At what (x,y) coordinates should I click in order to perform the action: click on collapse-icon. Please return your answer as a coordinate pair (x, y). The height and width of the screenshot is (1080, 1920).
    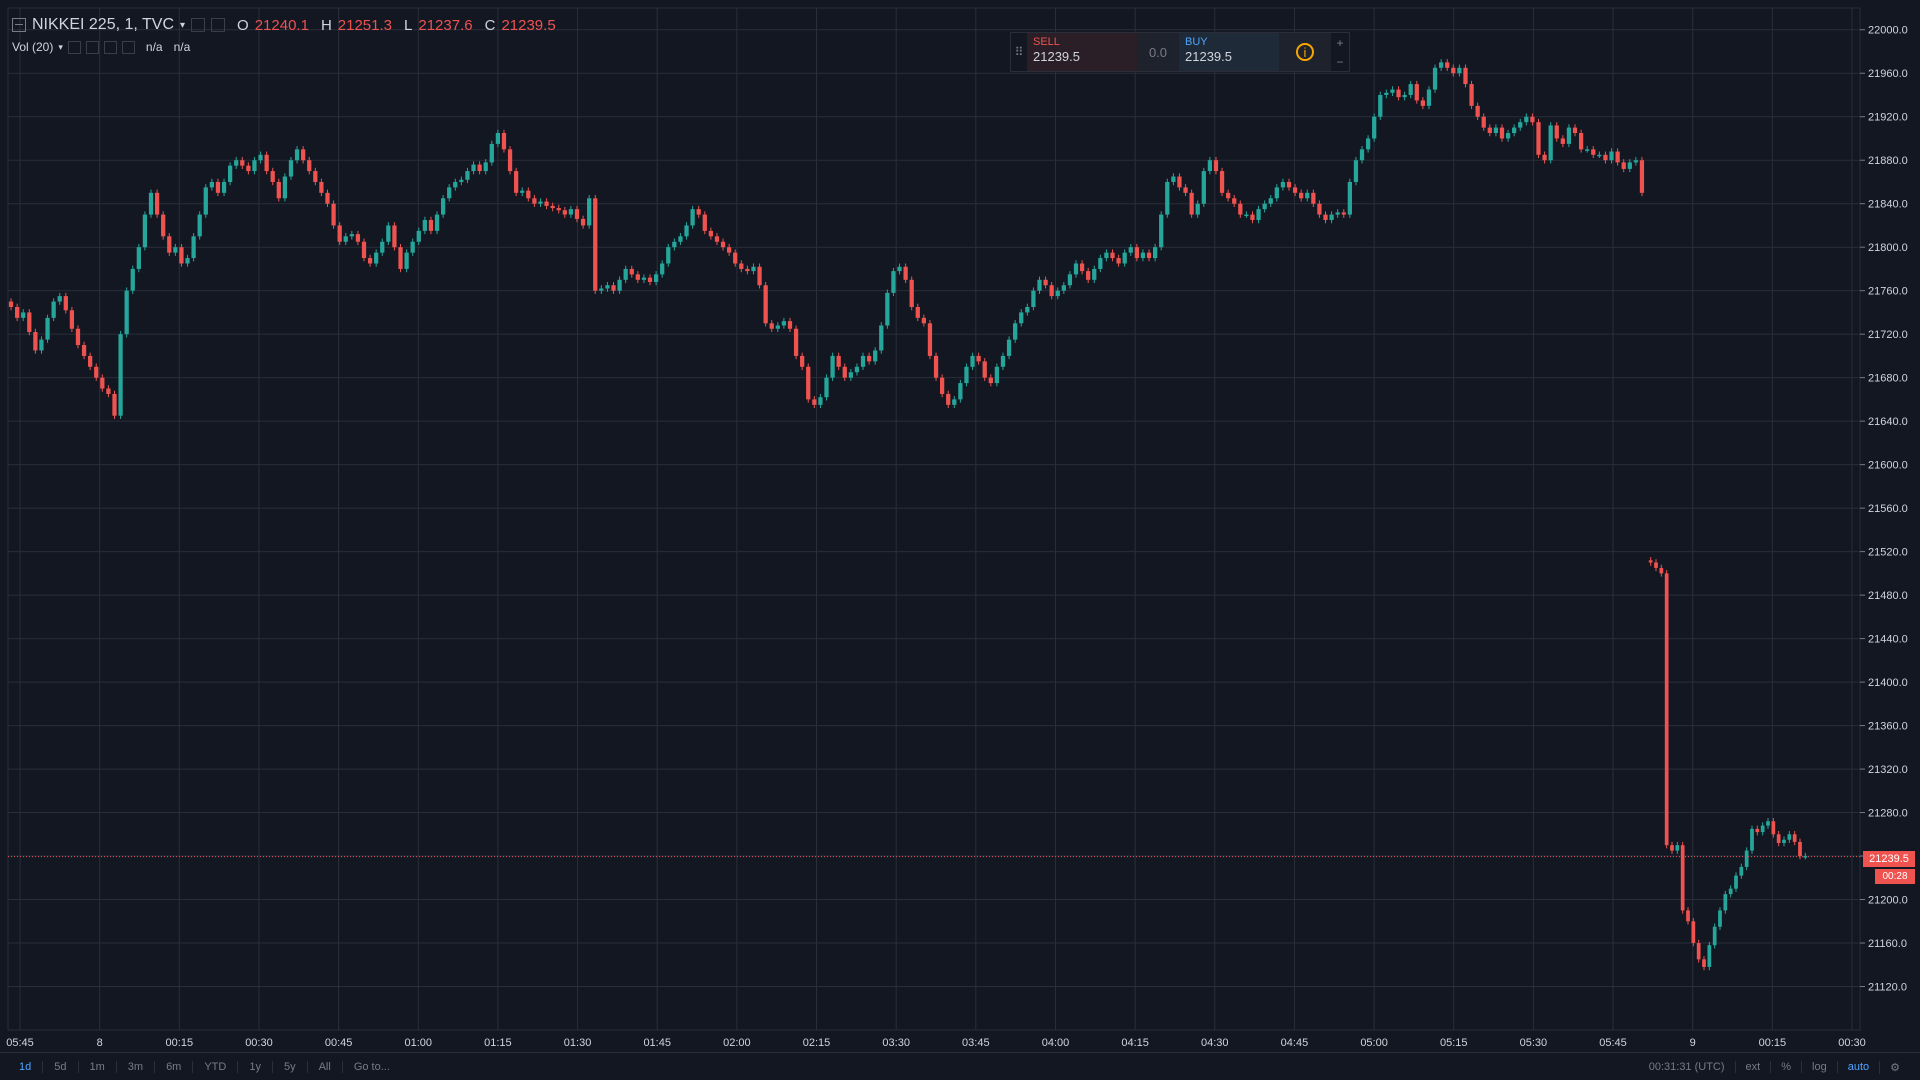
    Looking at the image, I should click on (19, 25).